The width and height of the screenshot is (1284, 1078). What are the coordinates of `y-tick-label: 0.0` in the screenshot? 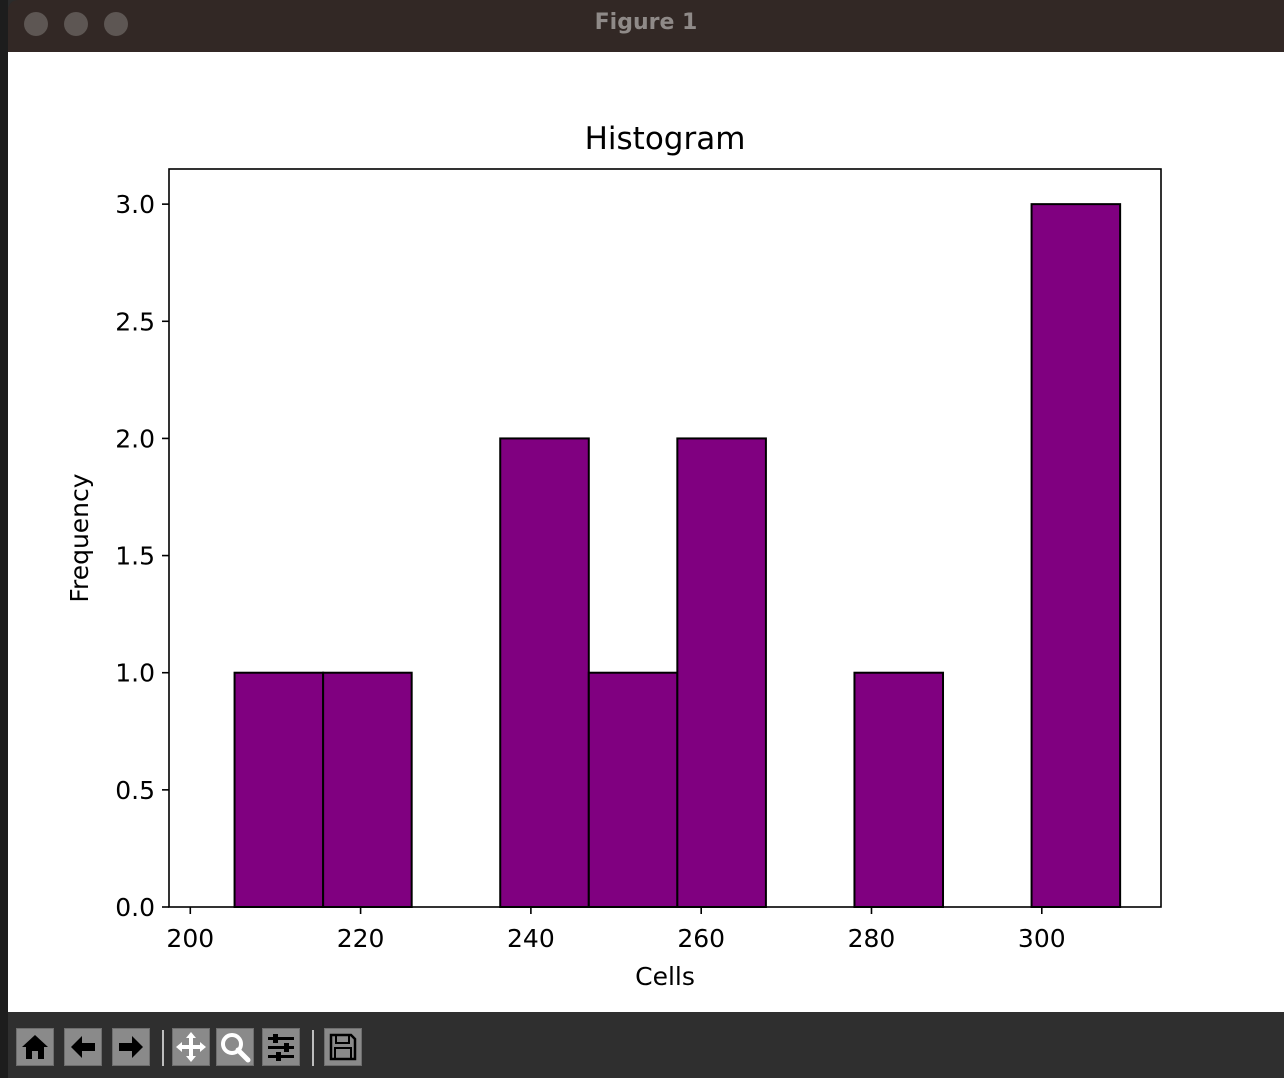 It's located at (135, 907).